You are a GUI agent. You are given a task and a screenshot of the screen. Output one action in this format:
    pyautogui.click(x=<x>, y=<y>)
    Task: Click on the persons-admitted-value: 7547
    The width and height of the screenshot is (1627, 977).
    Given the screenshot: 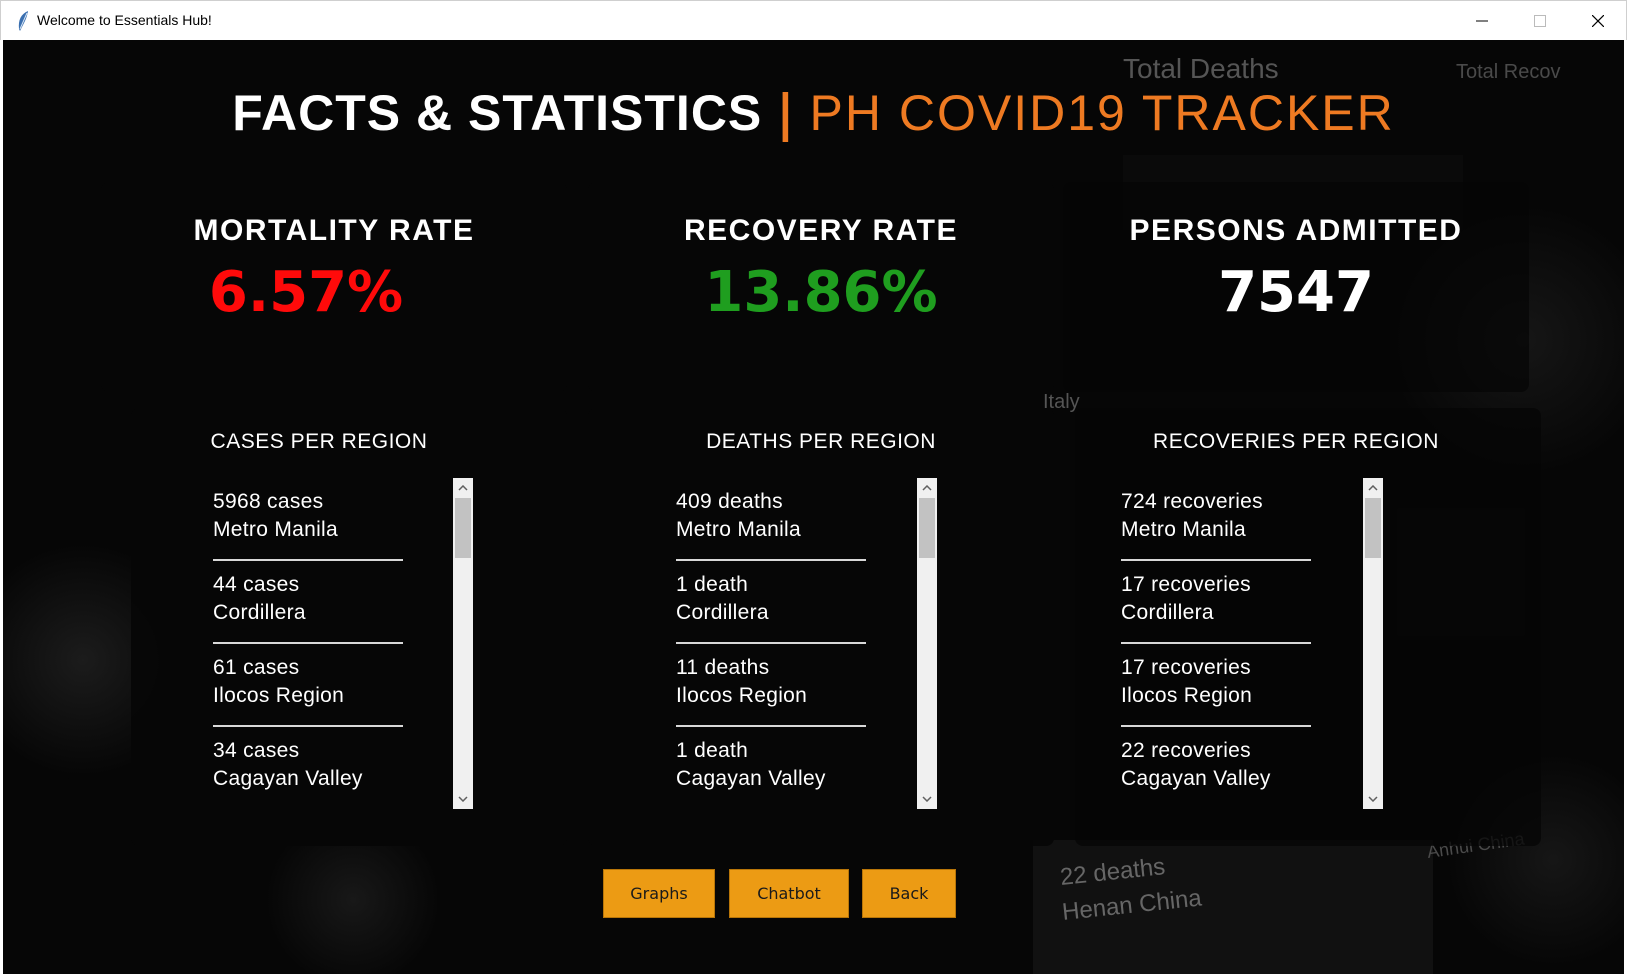 What is the action you would take?
    pyautogui.click(x=1296, y=292)
    